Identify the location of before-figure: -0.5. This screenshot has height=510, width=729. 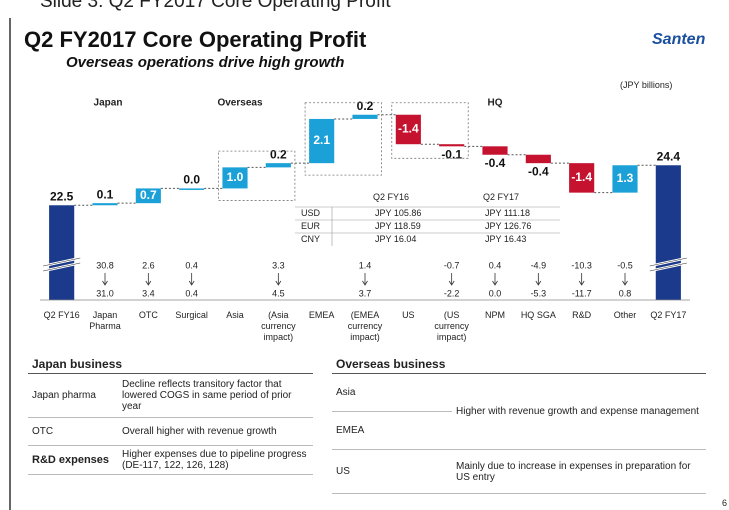
(625, 265).